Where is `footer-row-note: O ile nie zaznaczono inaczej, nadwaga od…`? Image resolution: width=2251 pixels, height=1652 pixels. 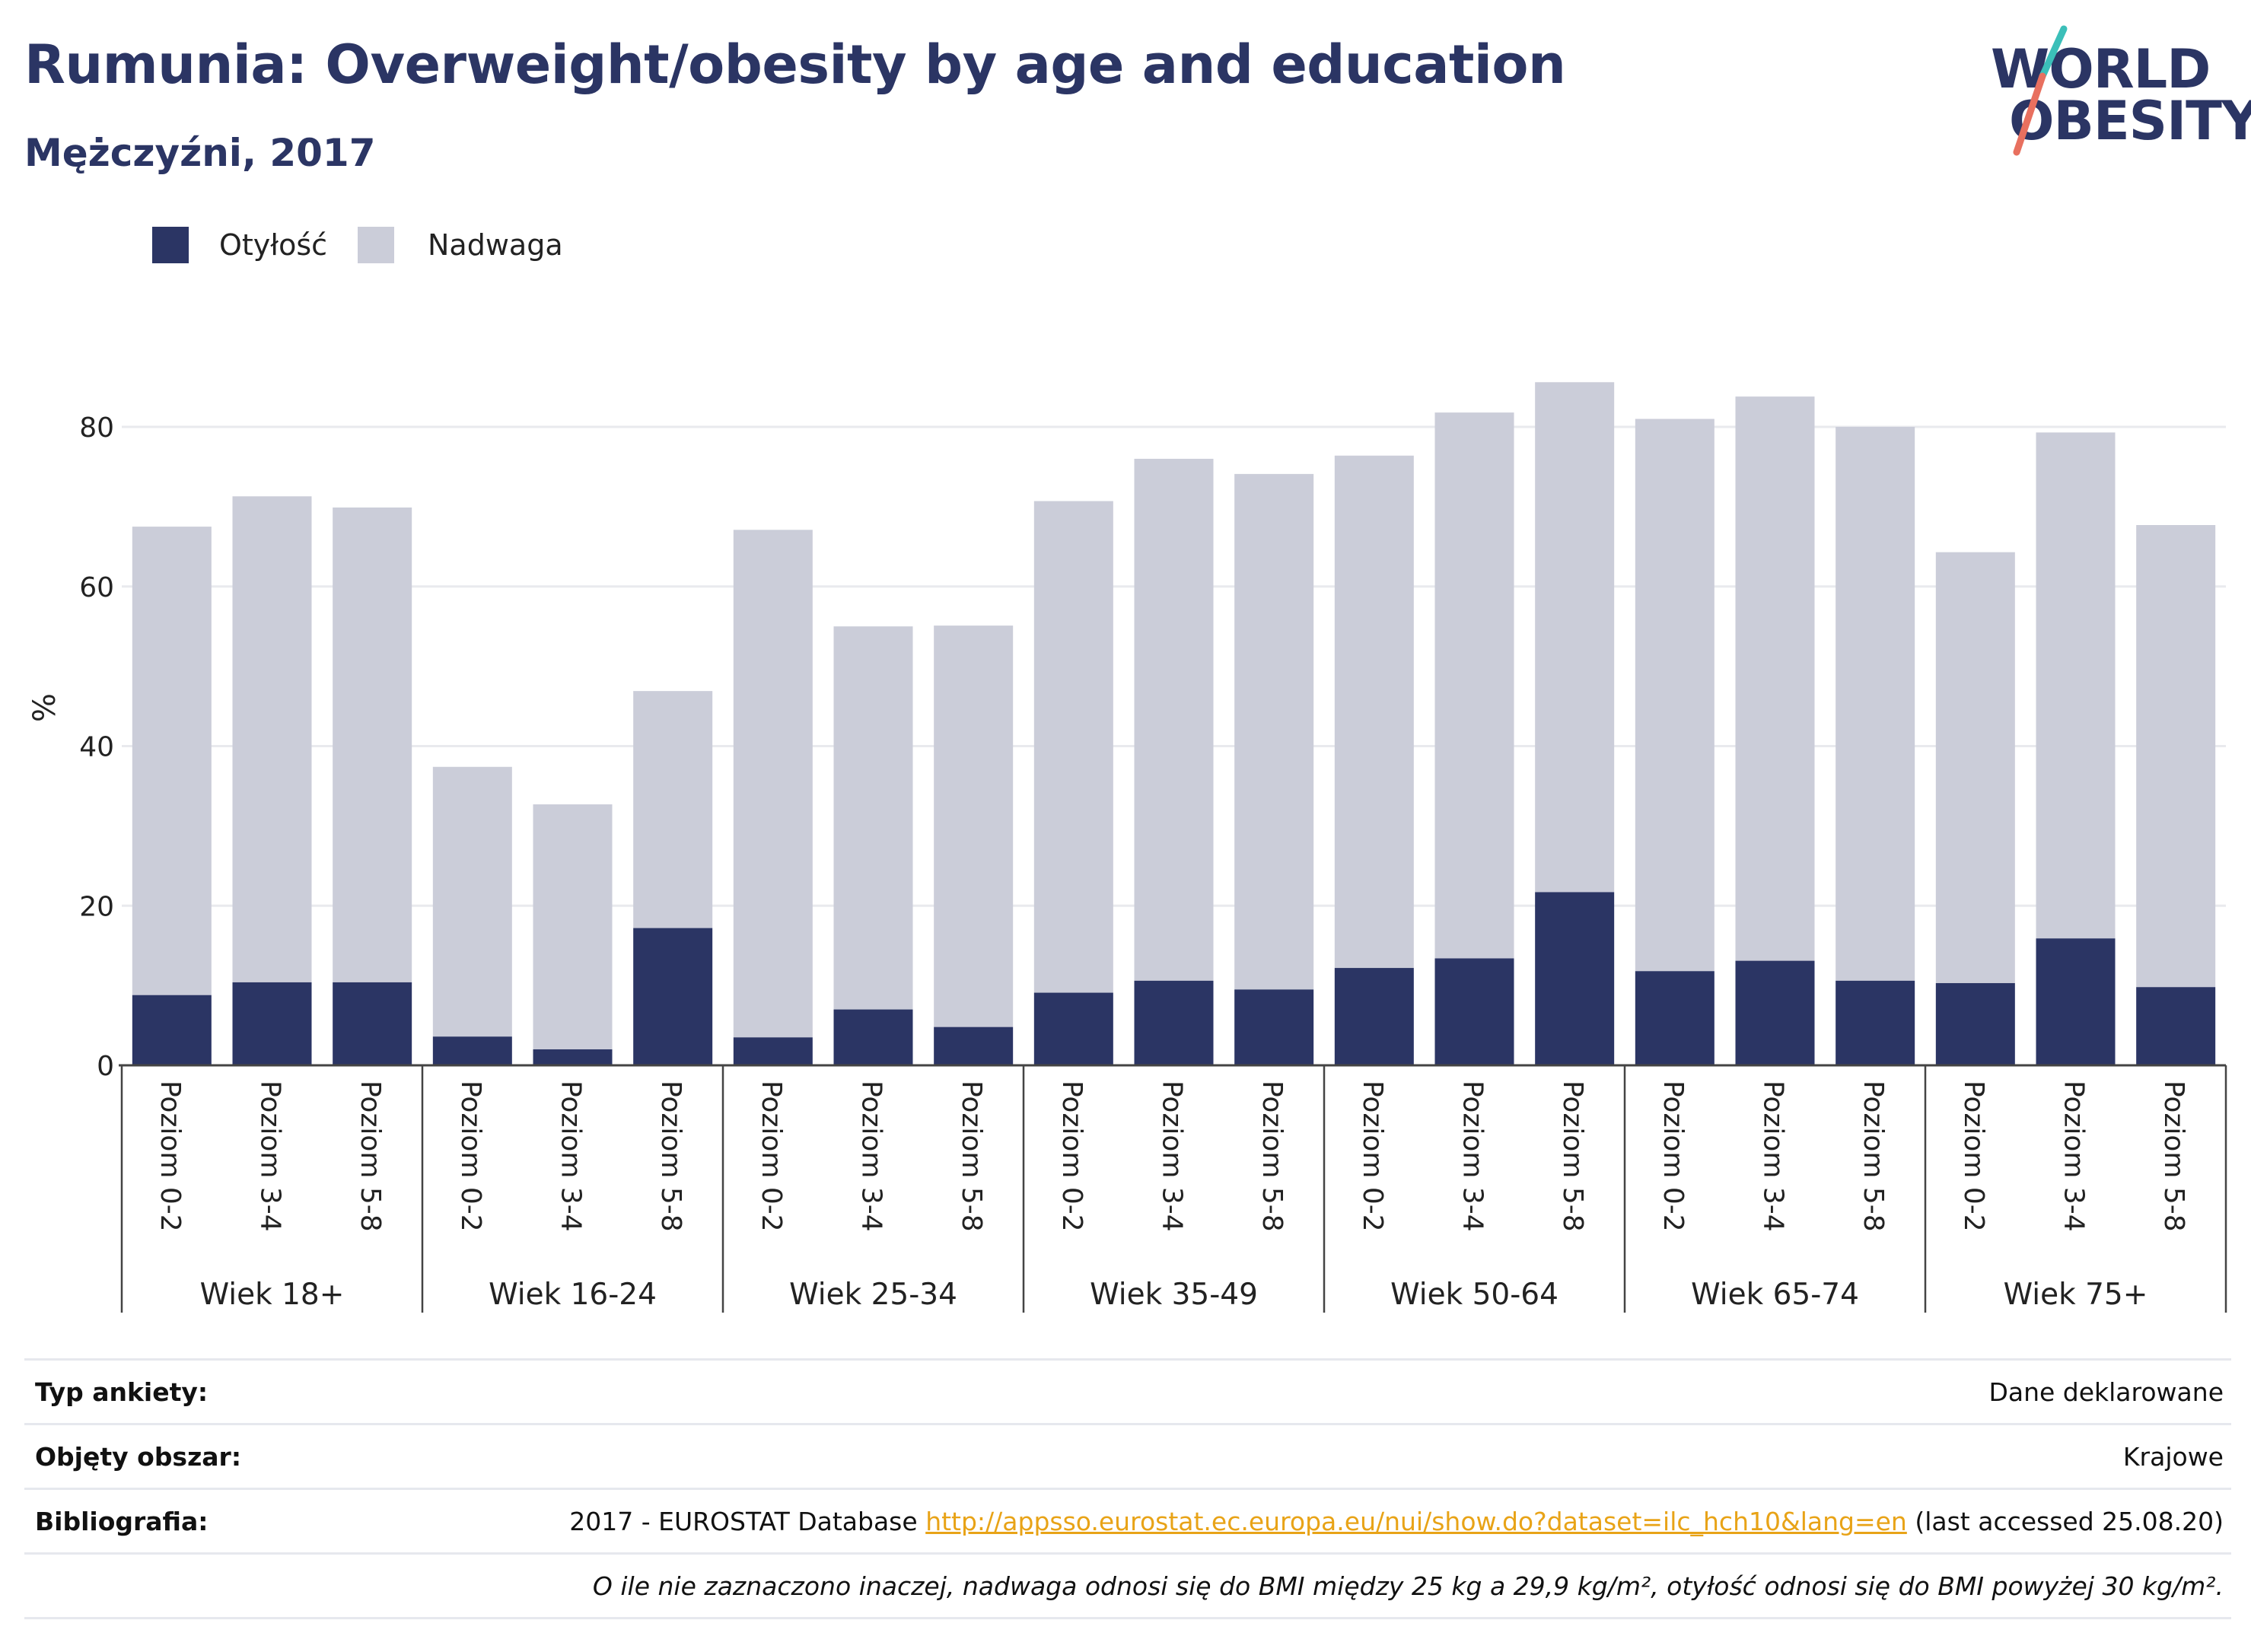 footer-row-note: O ile nie zaznaczono inaczej, nadwaga od… is located at coordinates (1127, 1584).